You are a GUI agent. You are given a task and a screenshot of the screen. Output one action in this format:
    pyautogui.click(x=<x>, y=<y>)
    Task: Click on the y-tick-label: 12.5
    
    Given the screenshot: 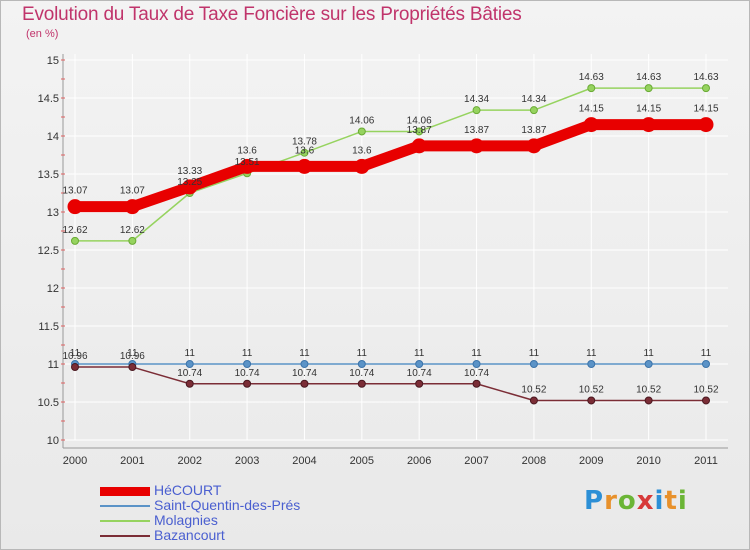 What is the action you would take?
    pyautogui.click(x=48, y=251)
    